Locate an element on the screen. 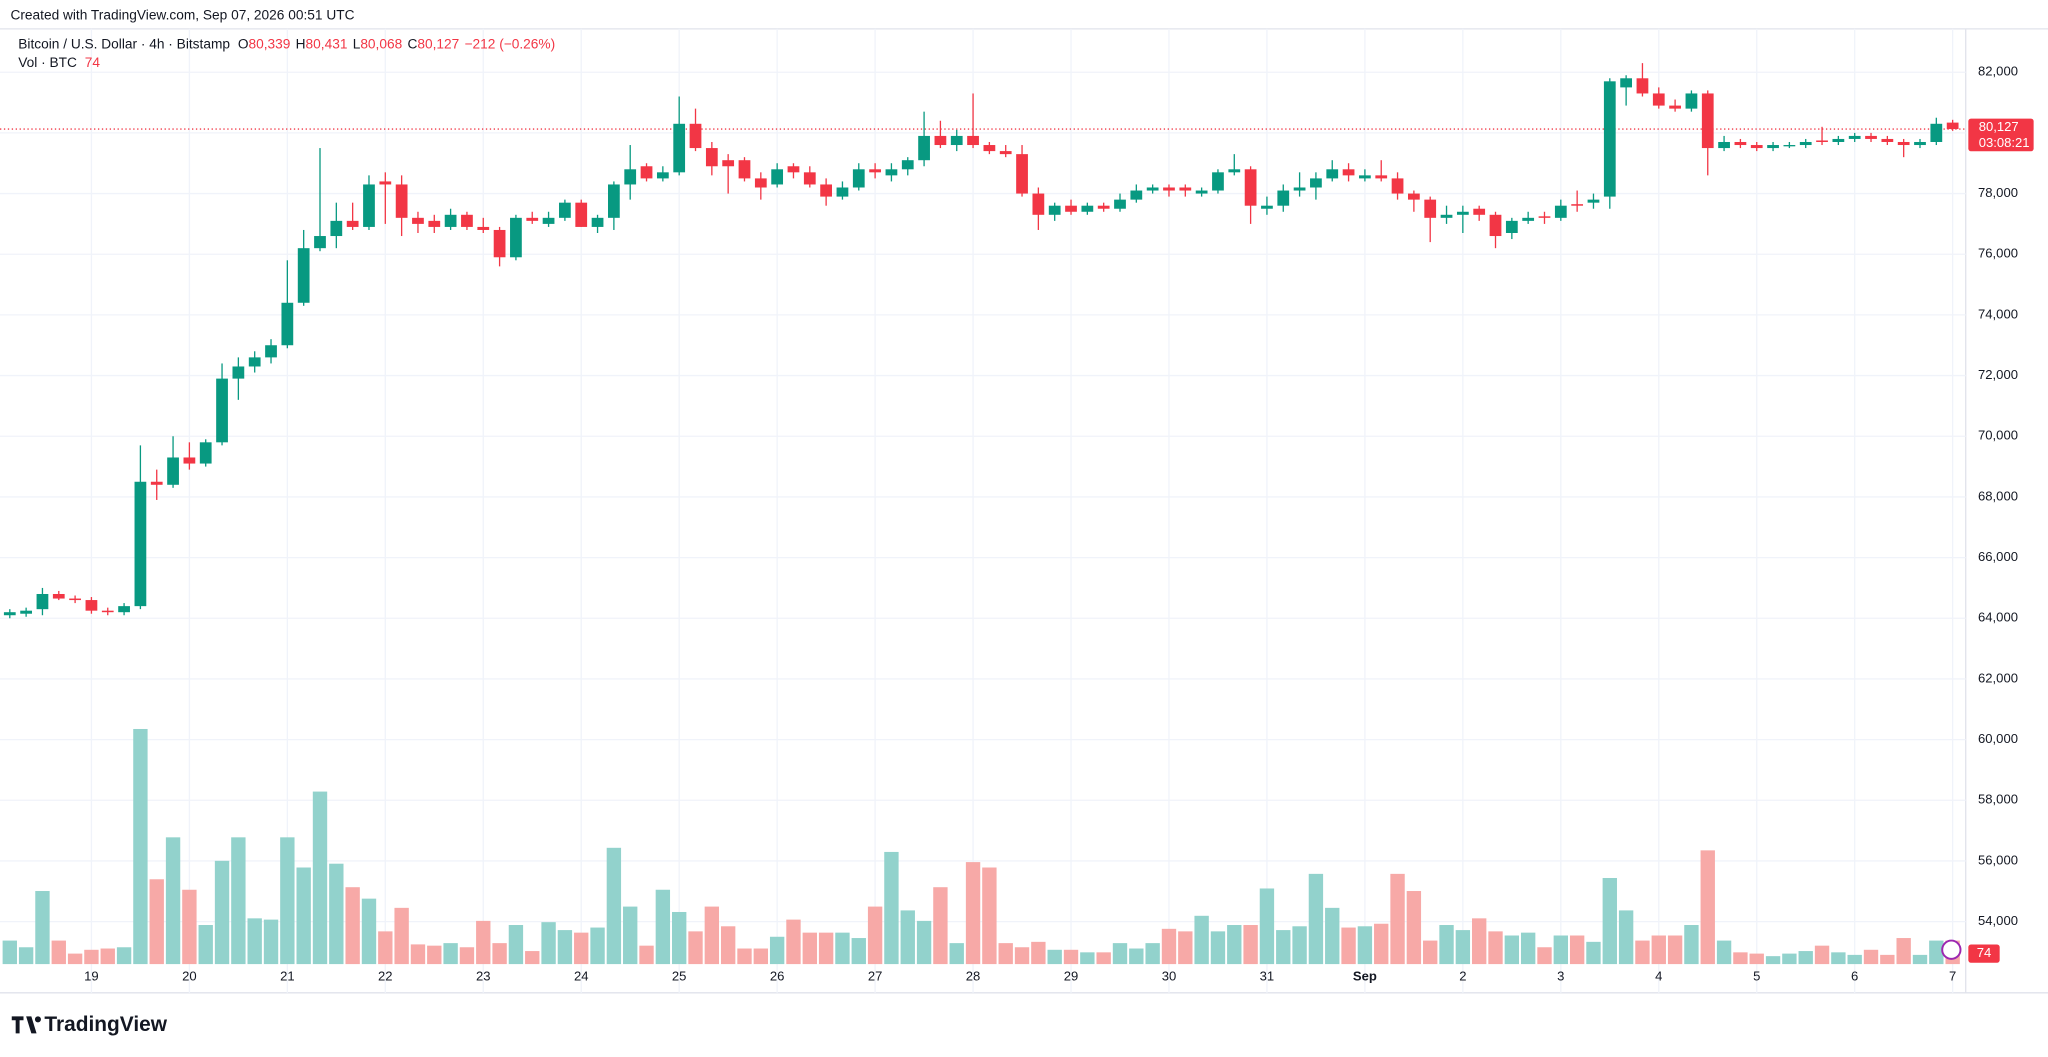 Image resolution: width=2048 pixels, height=1057 pixels. volume-label-box is located at coordinates (1984, 953).